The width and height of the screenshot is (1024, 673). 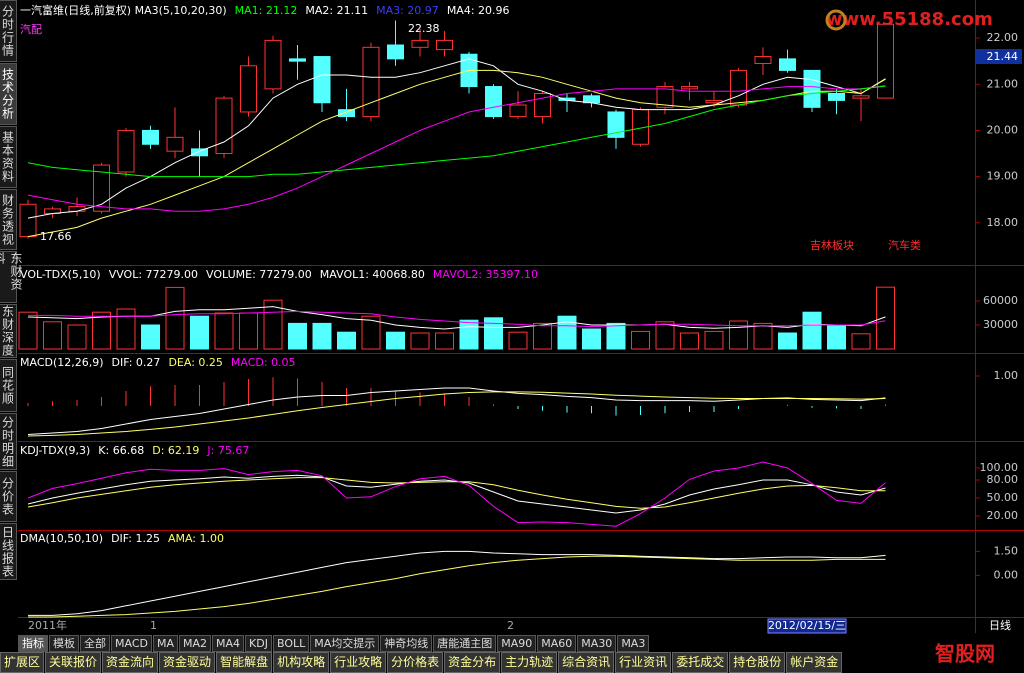 I want to click on sidebar-tab: 分时明细, so click(x=8, y=441).